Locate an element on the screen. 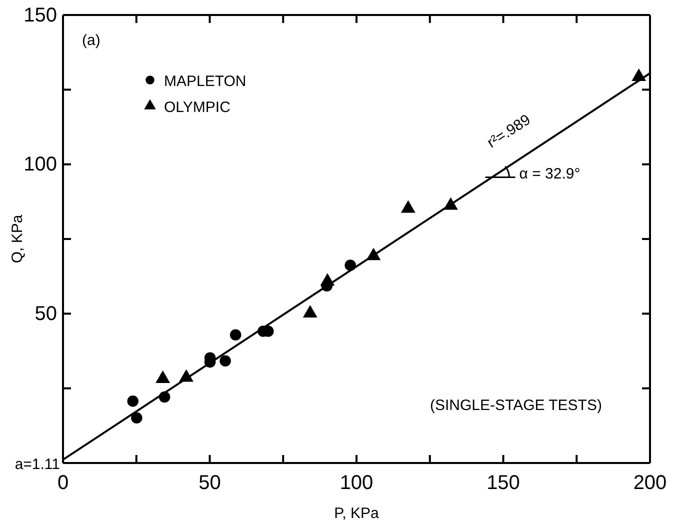  annotation: (SINGLE-STAGE TESTS) is located at coordinates (516, 405).